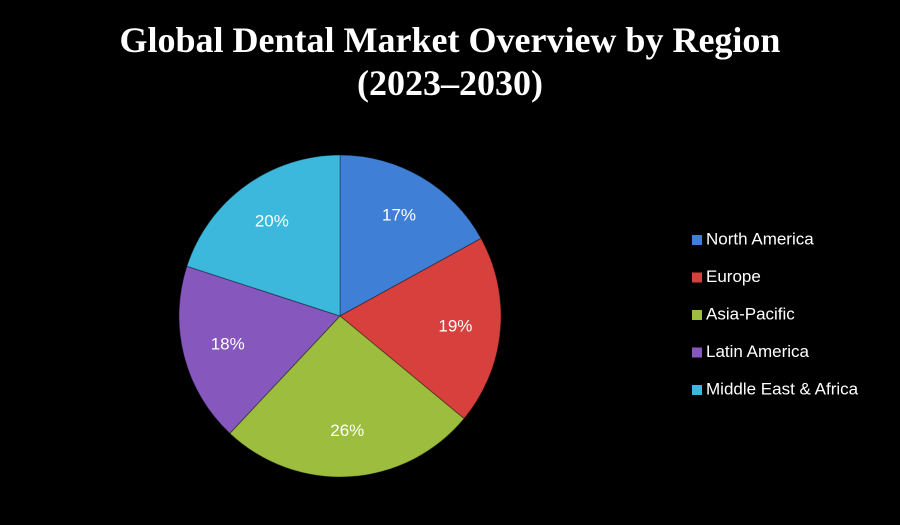 This screenshot has height=525, width=900. Describe the element at coordinates (758, 351) in the screenshot. I see `legend-label: Latin America` at that location.